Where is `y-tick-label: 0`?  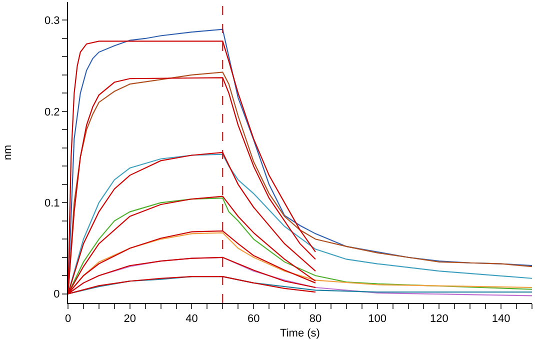 y-tick-label: 0 is located at coordinates (57, 294).